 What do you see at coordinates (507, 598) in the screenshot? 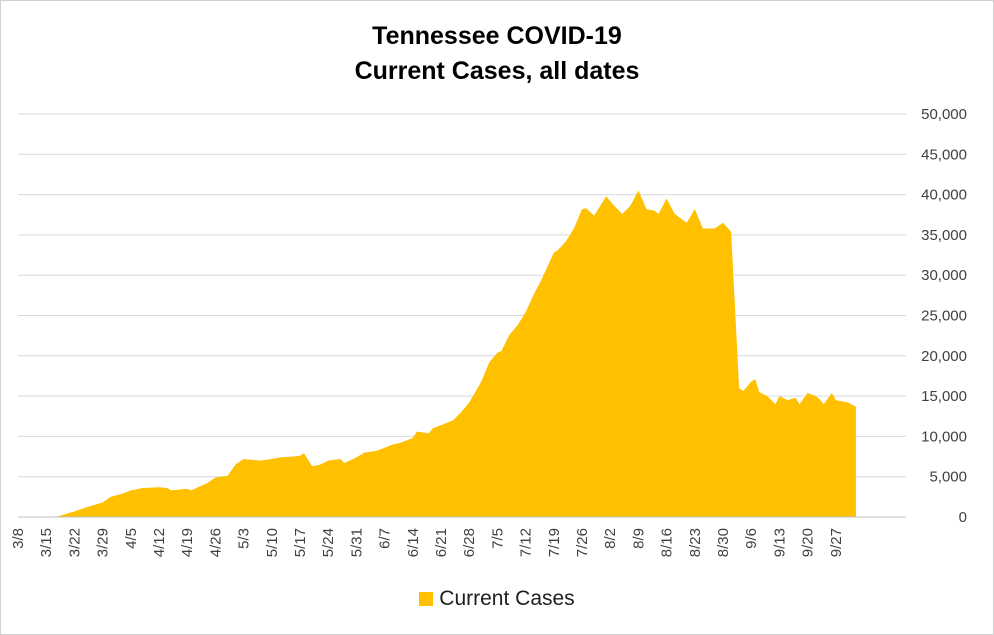
I see `legend-label: Current Cases` at bounding box center [507, 598].